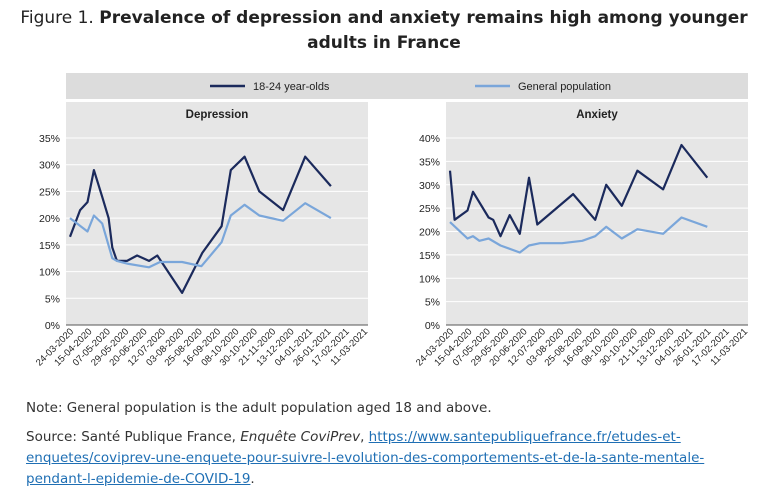 This screenshot has width=768, height=492. Describe the element at coordinates (49, 273) in the screenshot. I see `y-tick-label-depression: 10%` at that location.